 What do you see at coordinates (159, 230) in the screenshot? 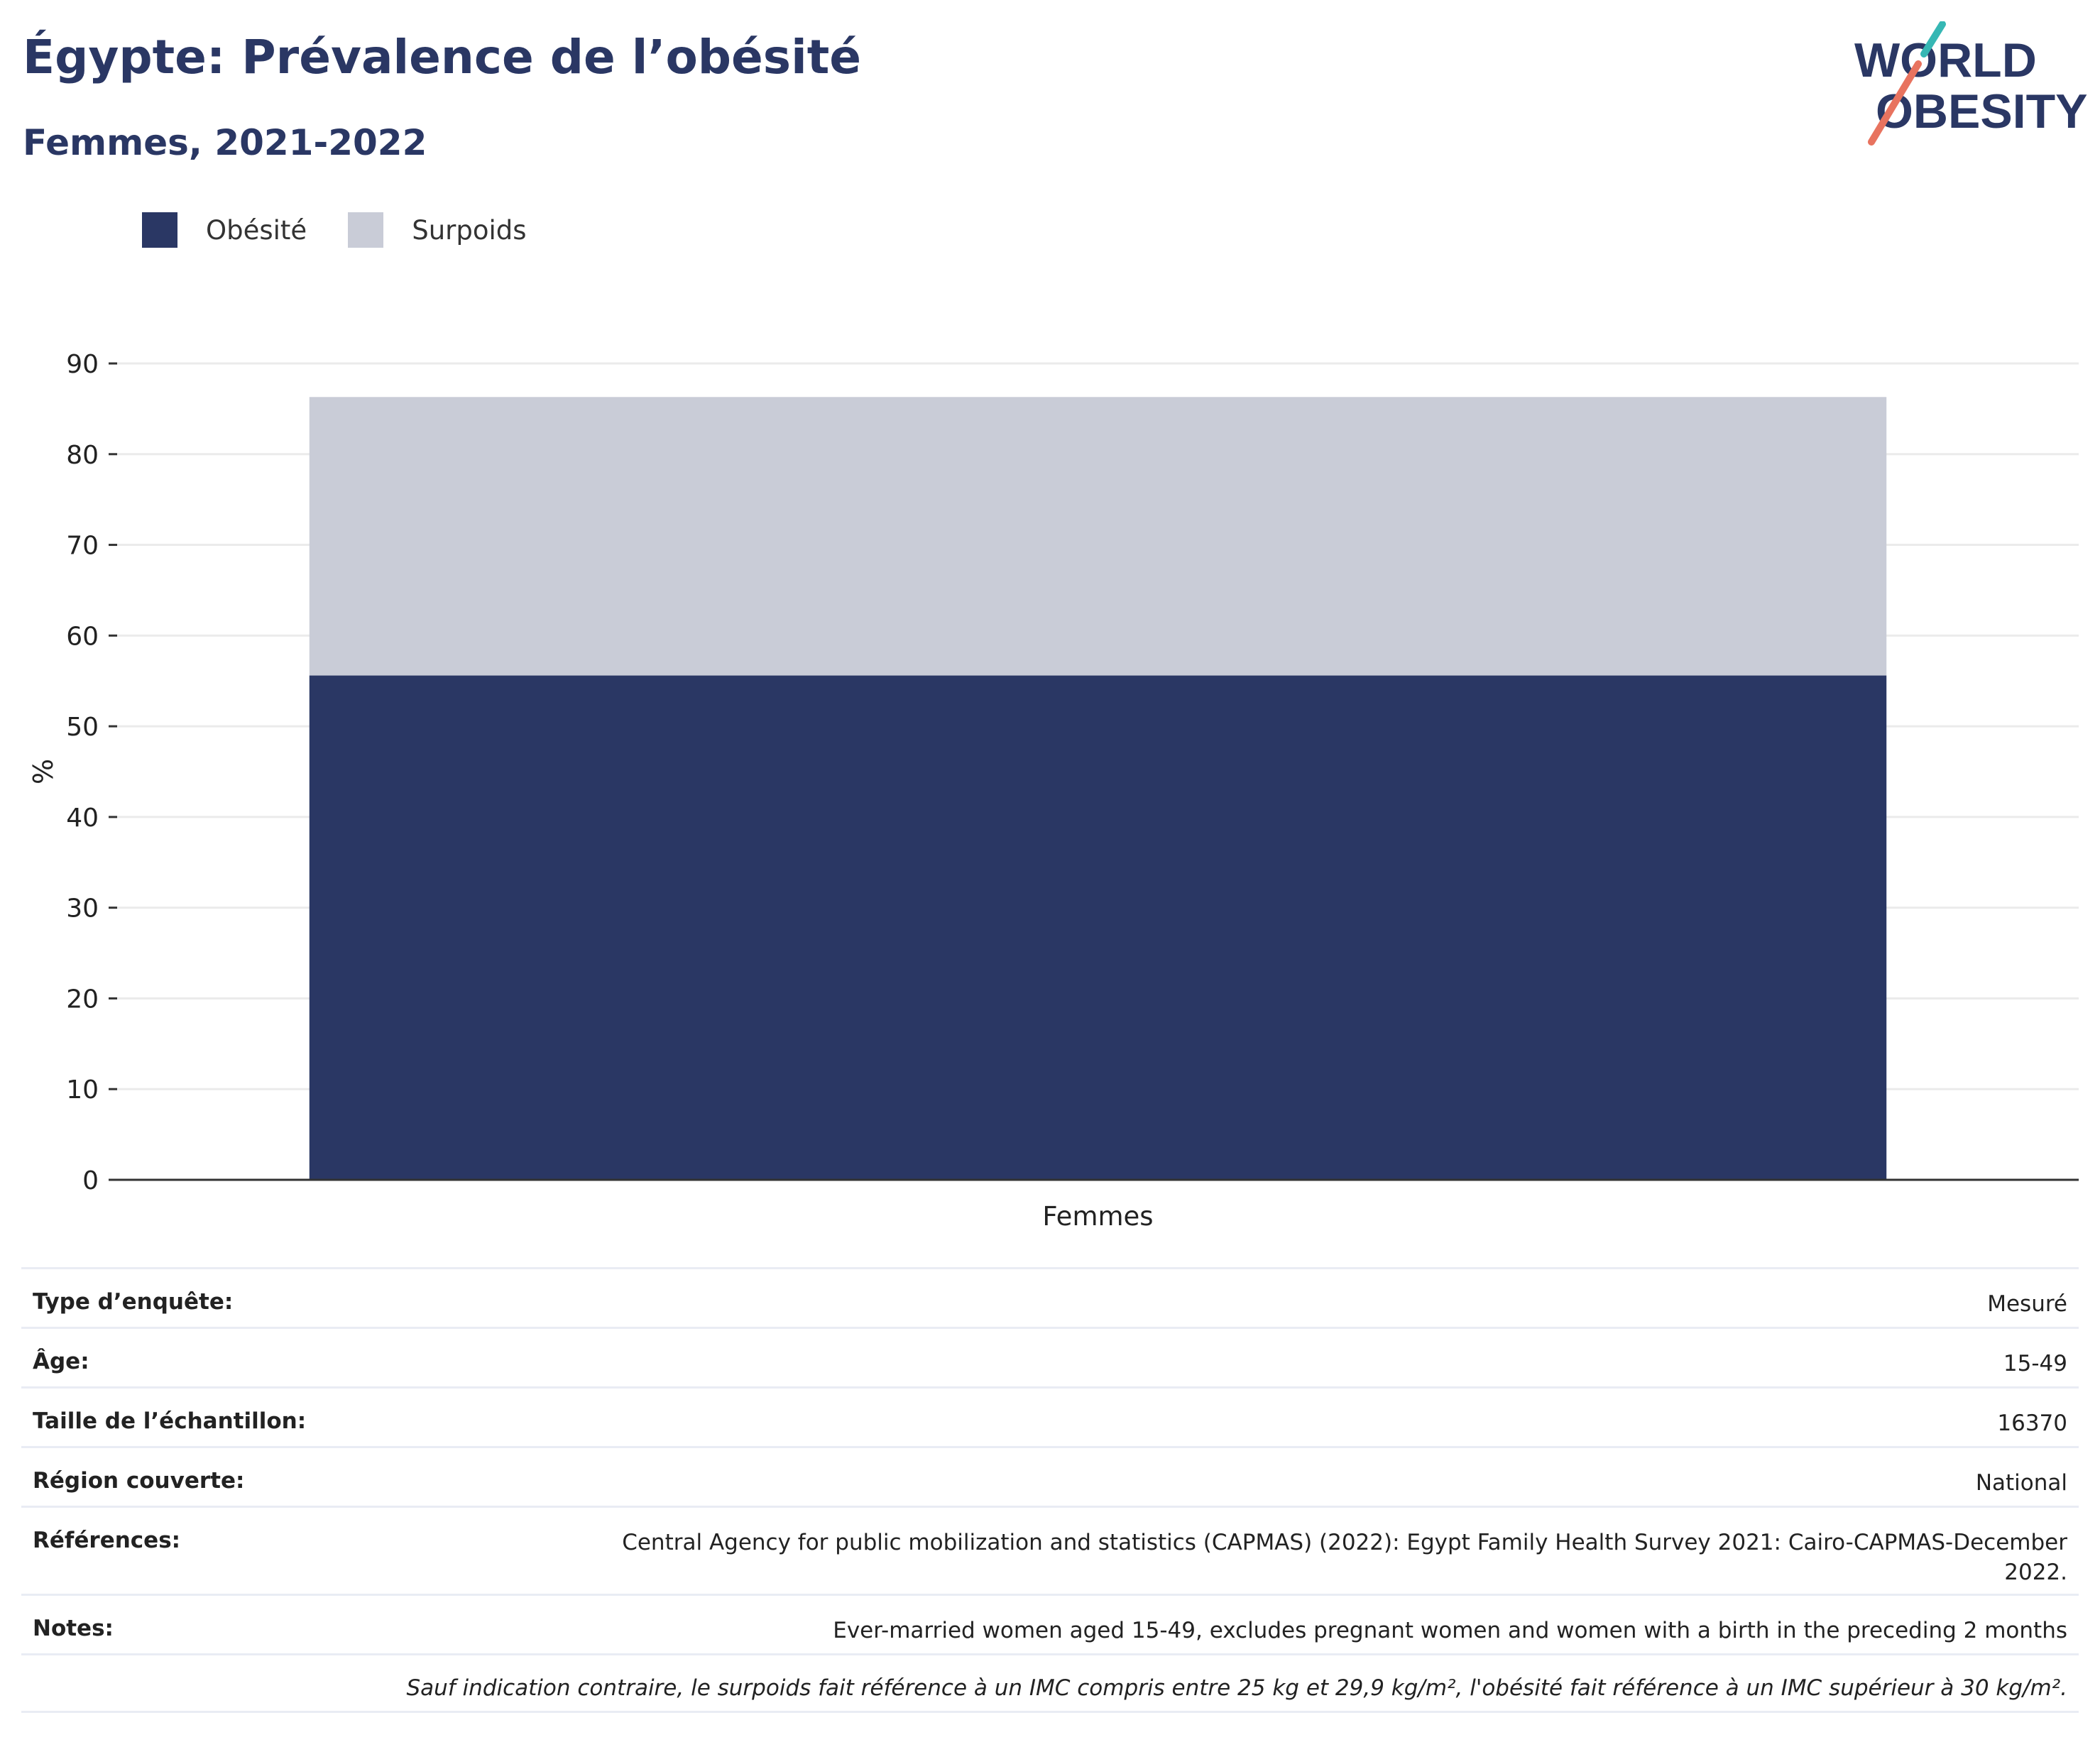
I see `legend-swatch-obesity` at bounding box center [159, 230].